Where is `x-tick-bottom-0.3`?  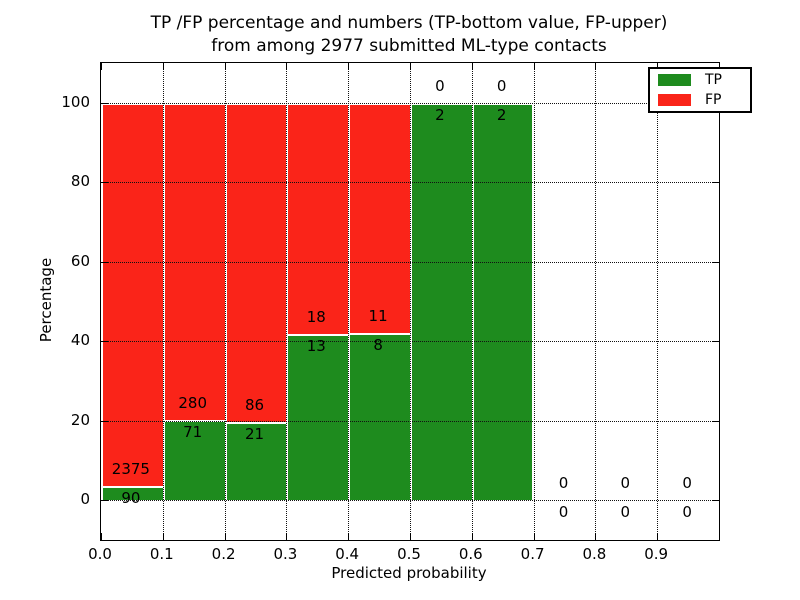
x-tick-bottom-0.3 is located at coordinates (287, 536).